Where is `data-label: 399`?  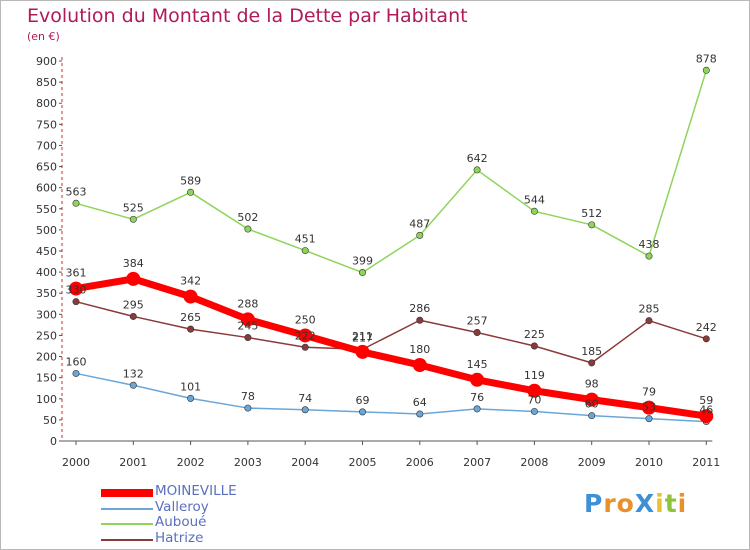 data-label: 399 is located at coordinates (362, 261).